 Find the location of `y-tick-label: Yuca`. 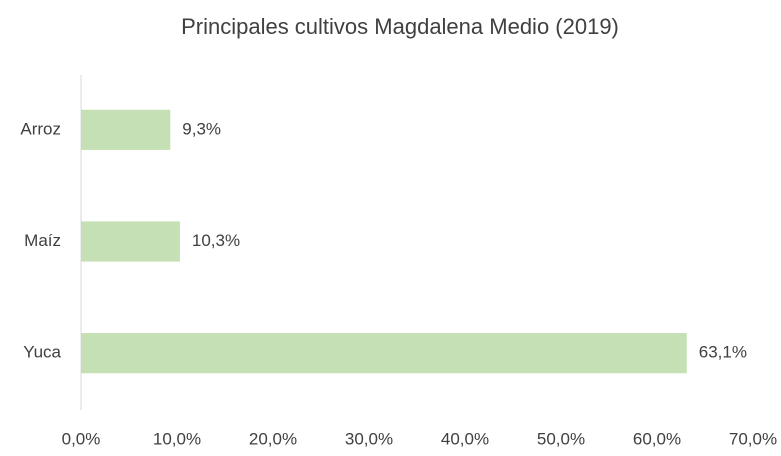

y-tick-label: Yuca is located at coordinates (42, 352).